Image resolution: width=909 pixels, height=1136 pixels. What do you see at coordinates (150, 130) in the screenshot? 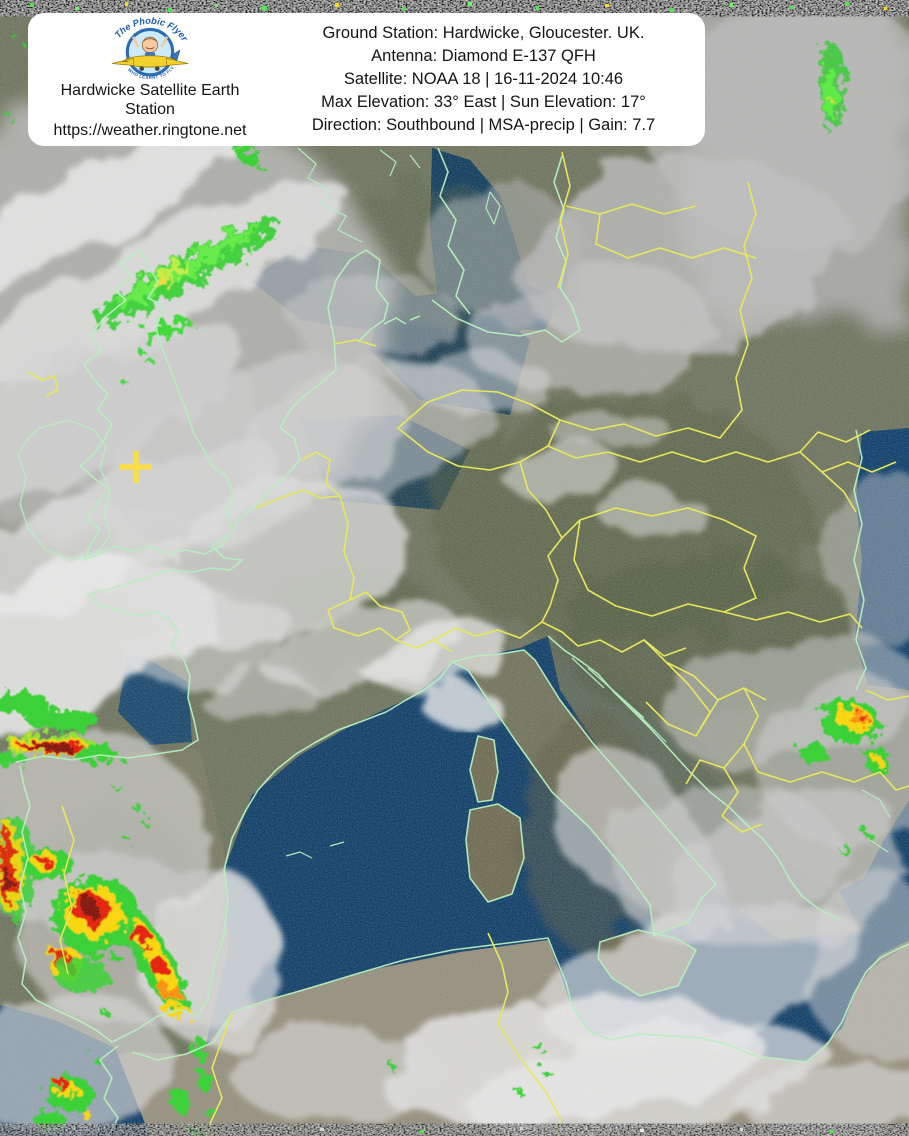
I see `station-url: https://weather.ringtone.net` at bounding box center [150, 130].